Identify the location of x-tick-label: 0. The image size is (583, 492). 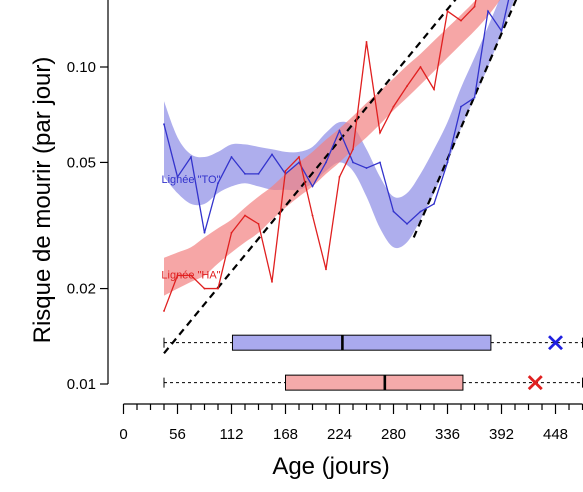
(123, 434).